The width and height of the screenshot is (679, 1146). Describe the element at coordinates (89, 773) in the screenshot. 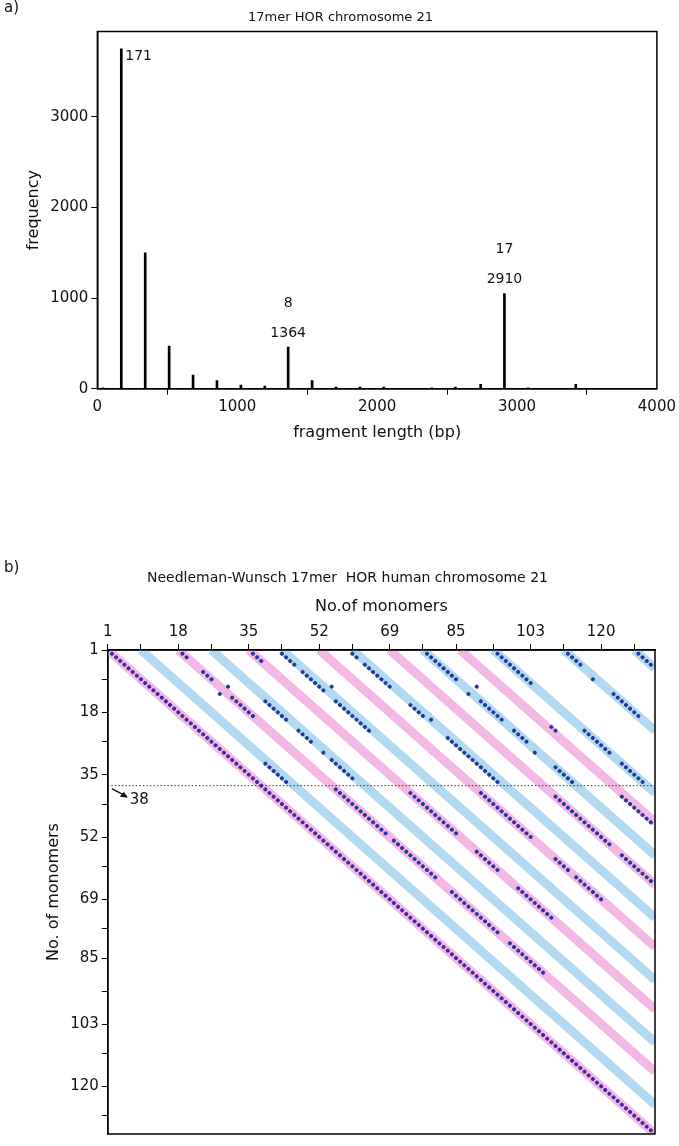

I see `y-tick-label: 35` at that location.